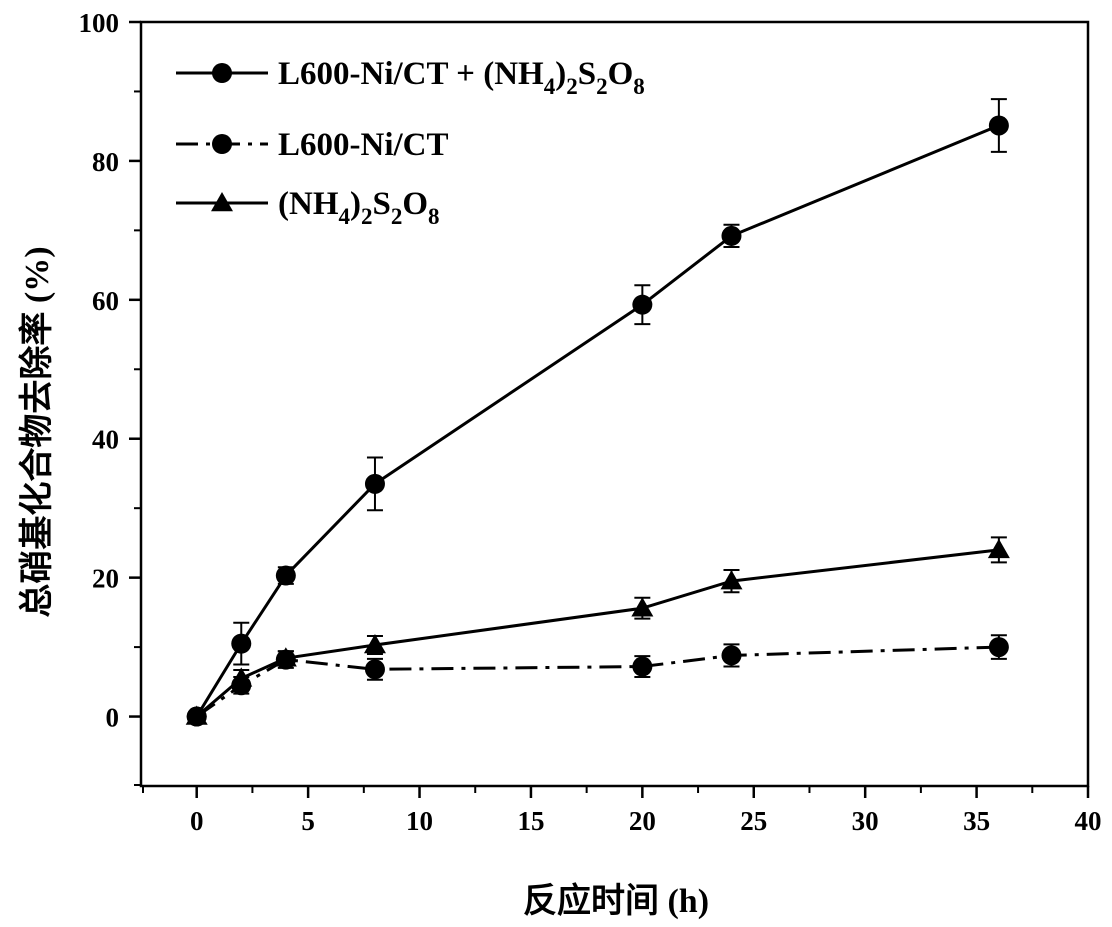 The height and width of the screenshot is (927, 1112). I want to click on x-tick-label: 15, so click(530, 821).